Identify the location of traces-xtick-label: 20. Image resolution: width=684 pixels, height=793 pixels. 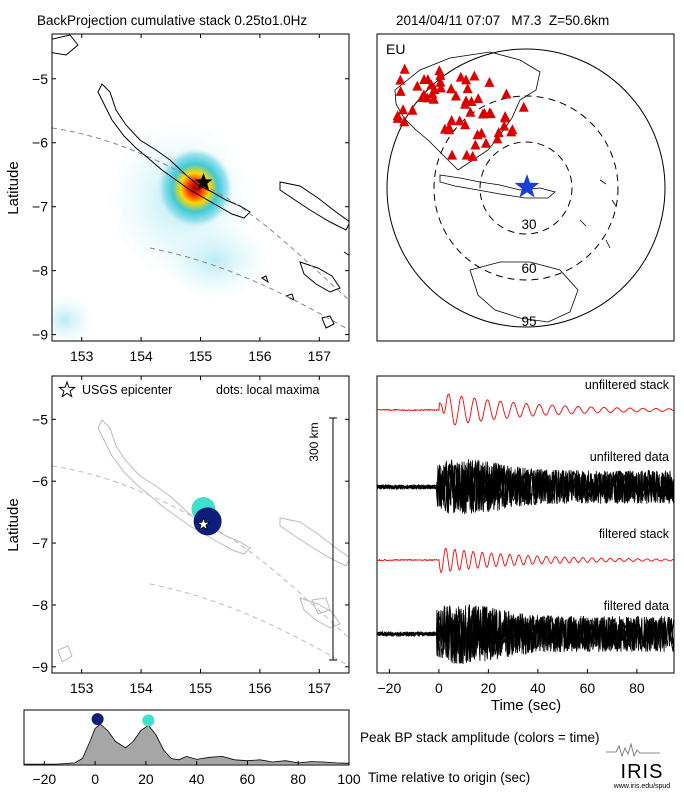
(489, 688).